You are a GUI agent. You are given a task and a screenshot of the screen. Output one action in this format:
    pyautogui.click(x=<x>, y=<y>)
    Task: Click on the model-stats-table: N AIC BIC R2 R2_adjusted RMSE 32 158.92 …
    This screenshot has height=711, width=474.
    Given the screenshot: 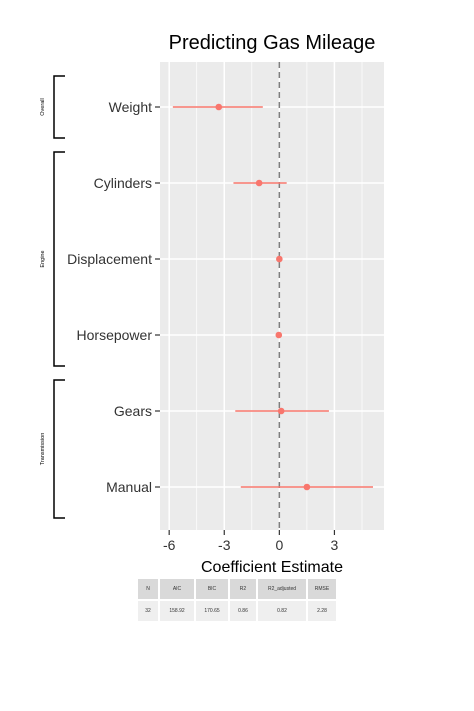 What is the action you would take?
    pyautogui.click(x=238, y=600)
    